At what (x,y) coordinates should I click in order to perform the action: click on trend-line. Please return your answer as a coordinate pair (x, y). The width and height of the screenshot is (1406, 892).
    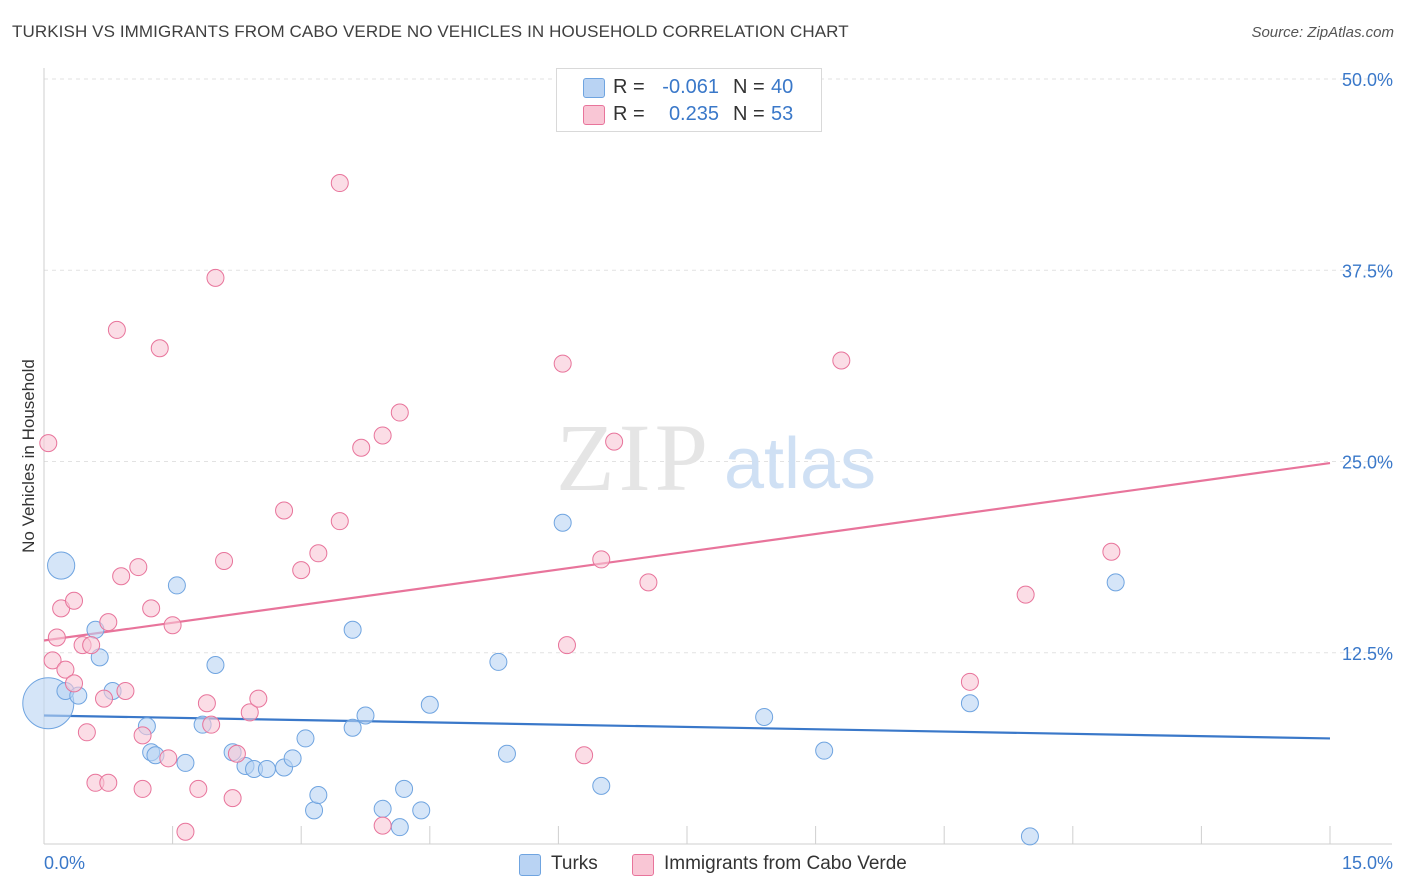
    Looking at the image, I should click on (687, 727).